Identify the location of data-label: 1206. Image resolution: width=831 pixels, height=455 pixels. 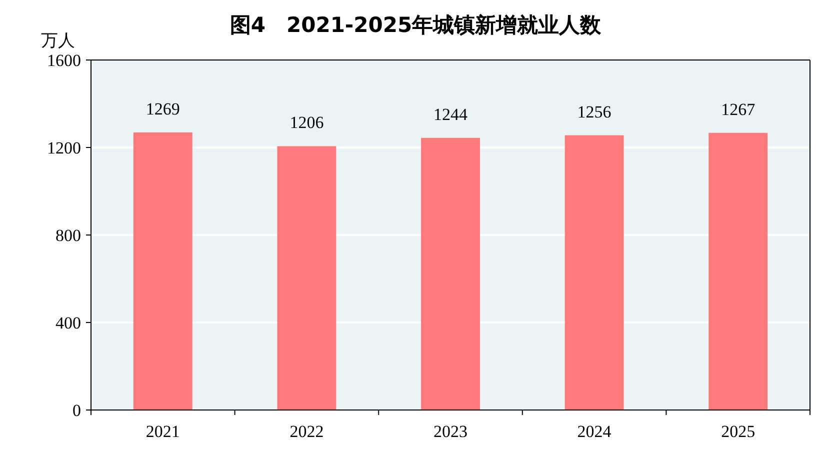
(307, 122).